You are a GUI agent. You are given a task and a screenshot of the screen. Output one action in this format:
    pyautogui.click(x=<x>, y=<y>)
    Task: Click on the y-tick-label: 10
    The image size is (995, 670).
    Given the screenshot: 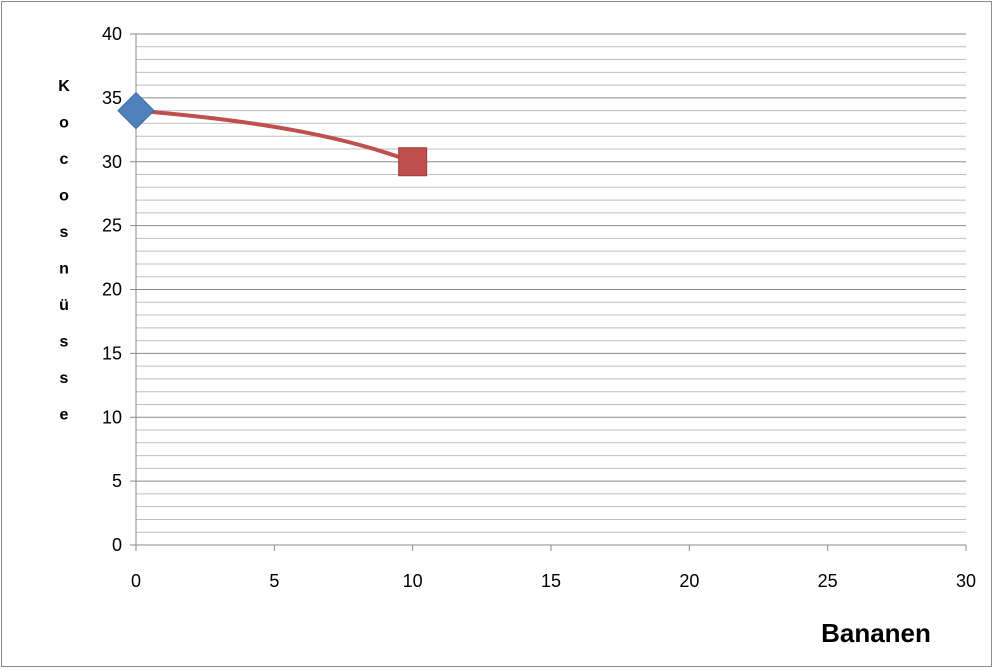 What is the action you would take?
    pyautogui.click(x=112, y=417)
    